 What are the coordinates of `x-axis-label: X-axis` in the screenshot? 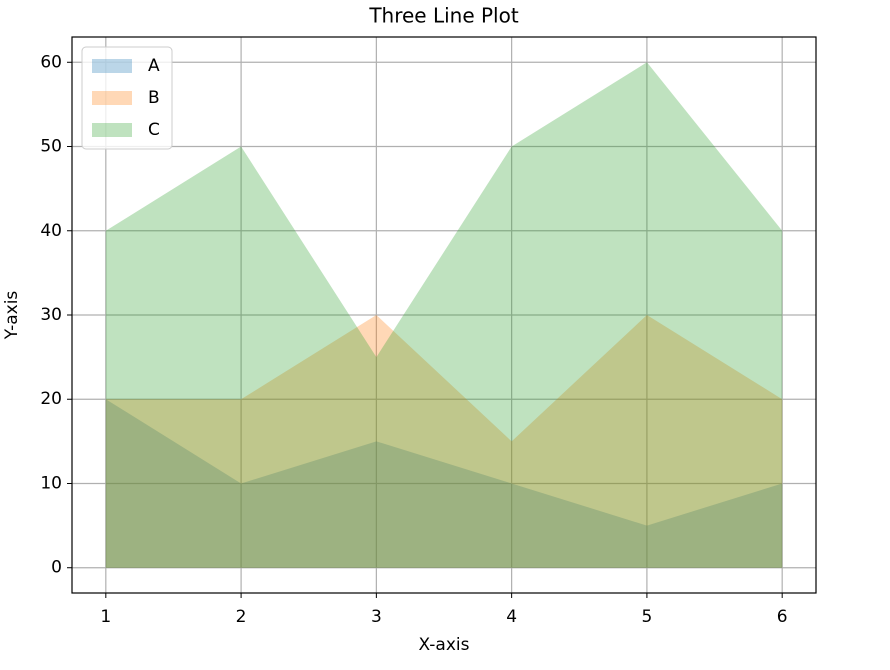 It's located at (444, 645).